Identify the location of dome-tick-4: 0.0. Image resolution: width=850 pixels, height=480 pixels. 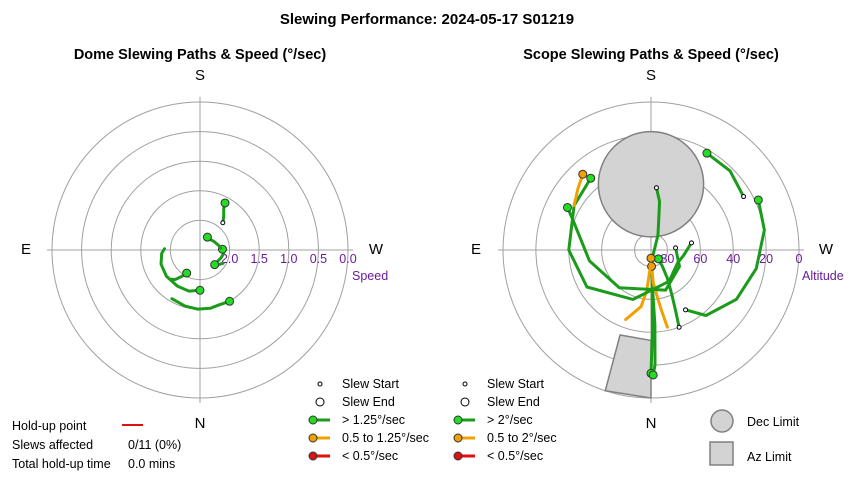
(347, 259).